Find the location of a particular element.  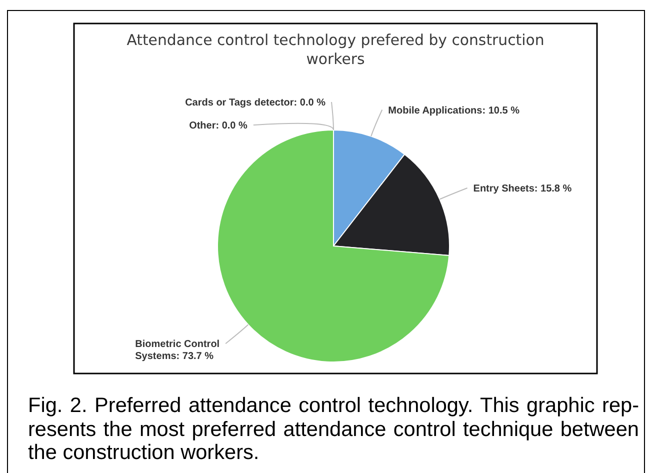

category-label: Other: 0.0 % is located at coordinates (218, 126).